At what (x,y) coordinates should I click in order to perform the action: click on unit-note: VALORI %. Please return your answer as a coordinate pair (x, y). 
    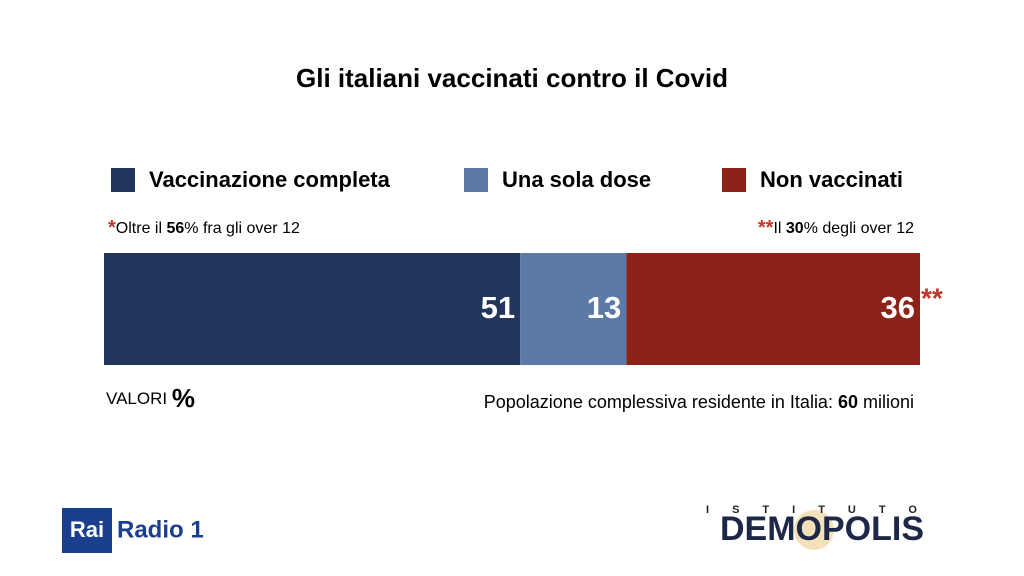
    Looking at the image, I should click on (150, 398).